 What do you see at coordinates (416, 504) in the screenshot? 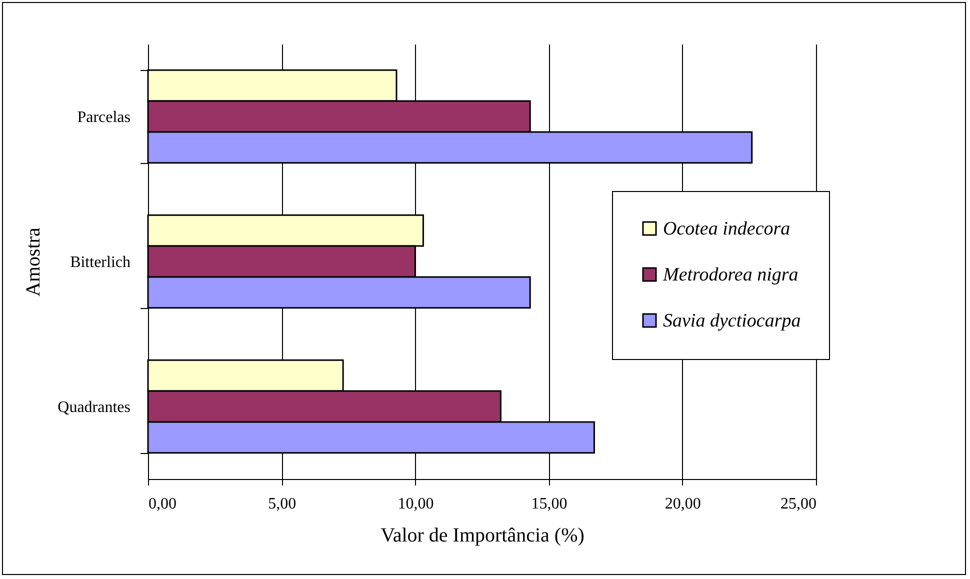
I see `x-tick-label: 10,00` at bounding box center [416, 504].